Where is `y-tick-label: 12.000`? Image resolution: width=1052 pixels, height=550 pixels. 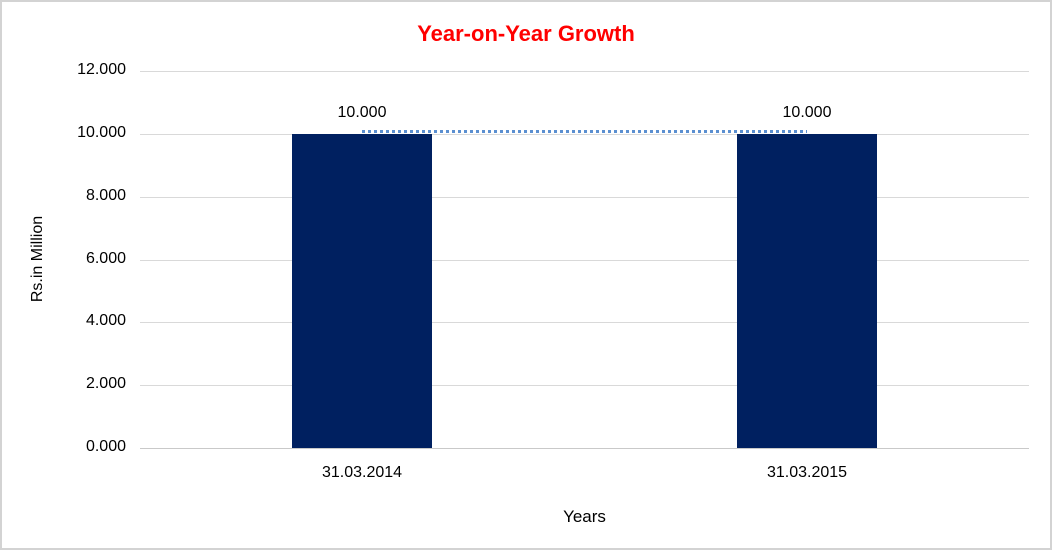
y-tick-label: 12.000 is located at coordinates (101, 69).